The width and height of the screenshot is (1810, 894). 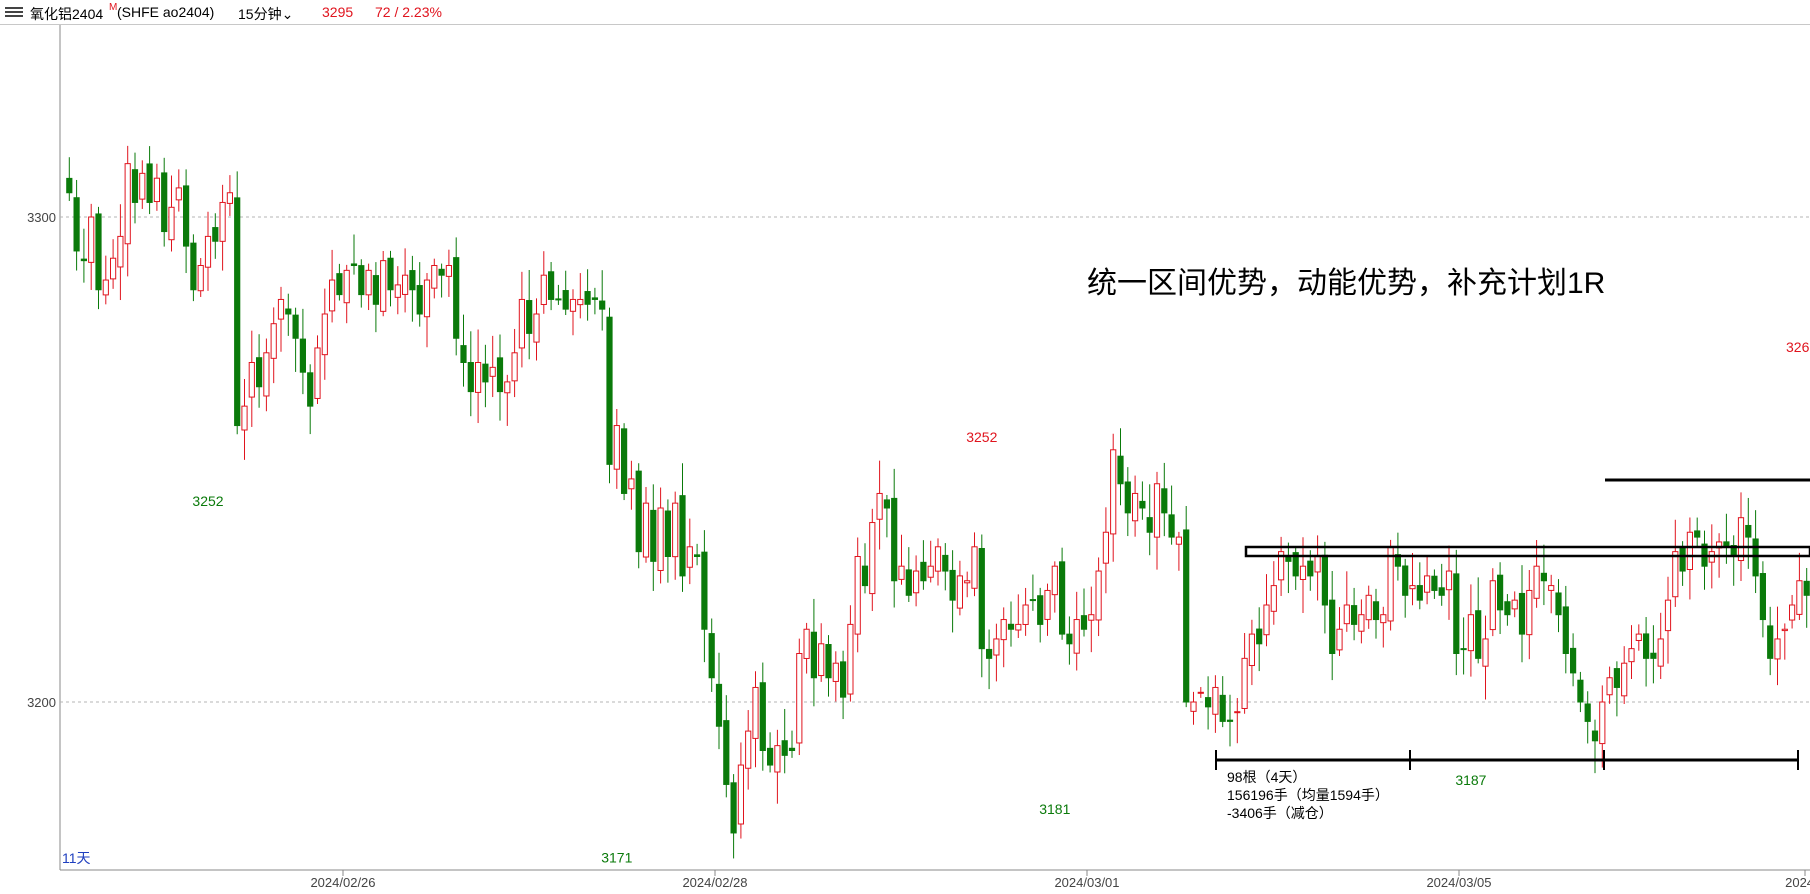 What do you see at coordinates (287, 14) in the screenshot?
I see `chevron-down-icon: ⌄` at bounding box center [287, 14].